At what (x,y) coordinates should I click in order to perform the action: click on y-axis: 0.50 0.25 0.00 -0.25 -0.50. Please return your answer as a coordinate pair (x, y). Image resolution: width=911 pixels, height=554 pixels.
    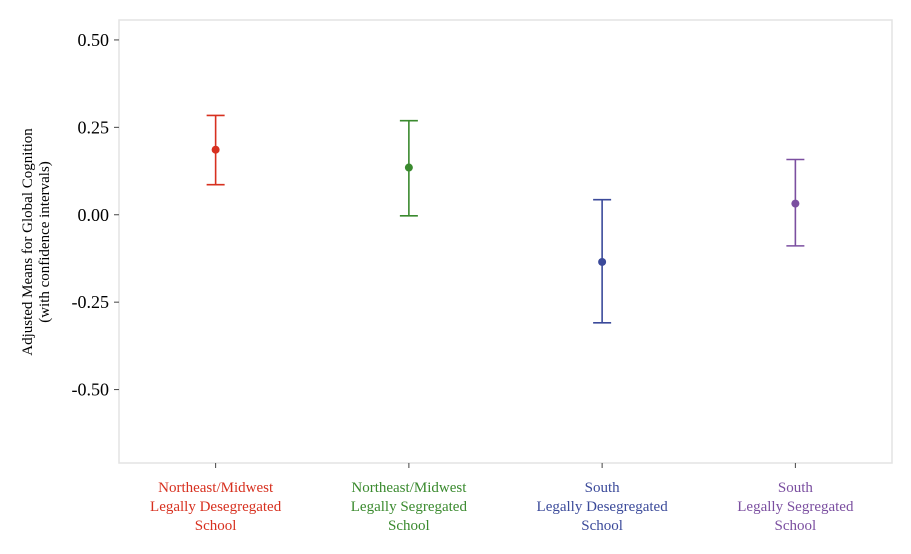
    Looking at the image, I should click on (95, 215).